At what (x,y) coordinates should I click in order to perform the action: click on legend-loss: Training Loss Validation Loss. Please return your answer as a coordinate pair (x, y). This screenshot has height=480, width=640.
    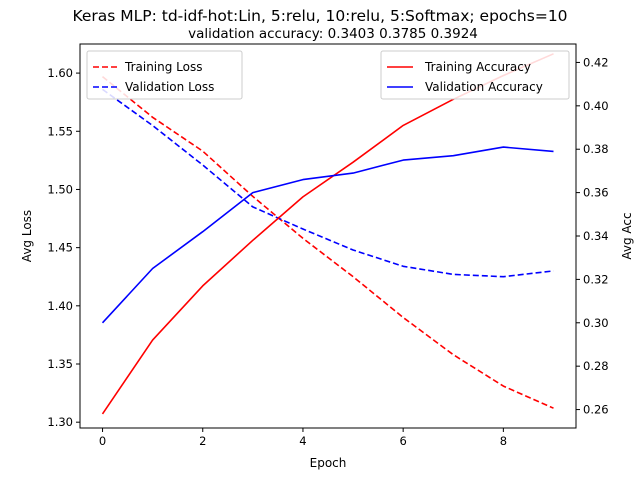
    Looking at the image, I should click on (164, 75).